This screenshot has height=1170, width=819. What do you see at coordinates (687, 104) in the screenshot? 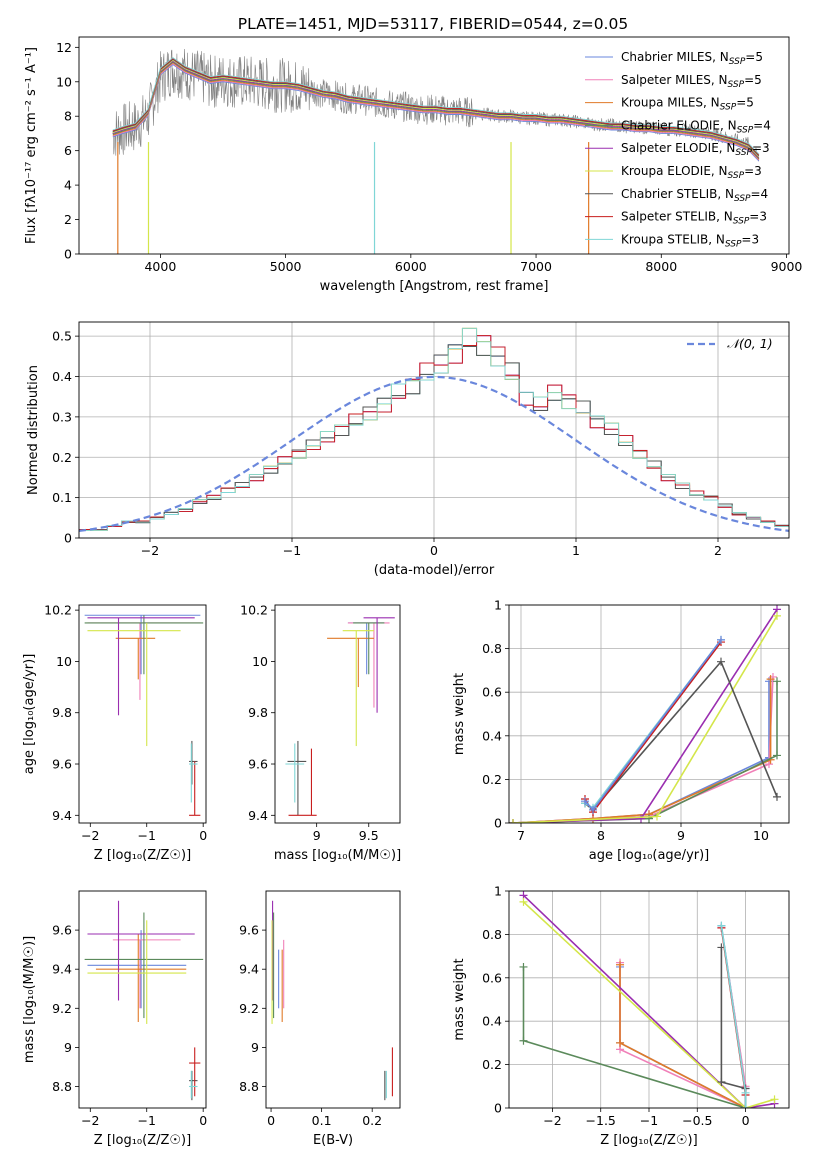
I see `legend-entry: Kroupa MILES, NSSP=5` at bounding box center [687, 104].